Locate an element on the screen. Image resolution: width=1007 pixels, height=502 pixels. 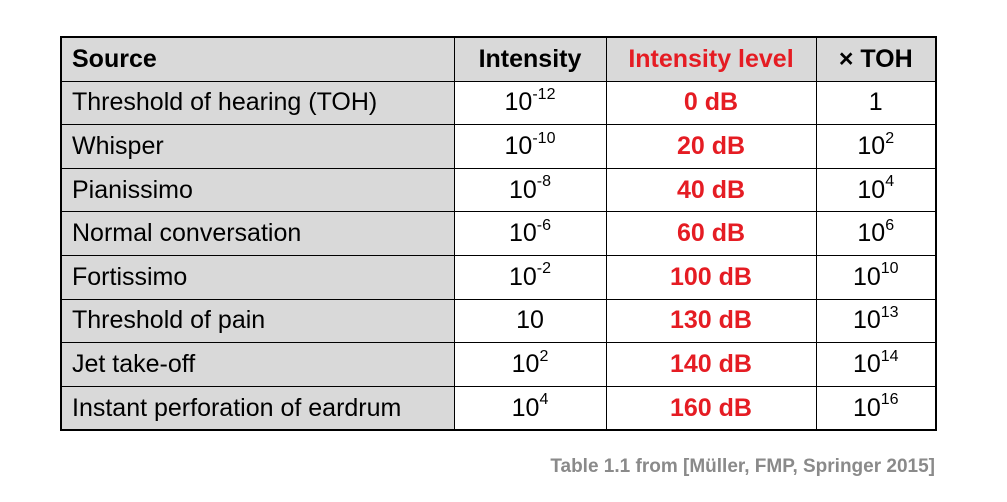
table-row: Threshold of pain 10 130 dB 1013 is located at coordinates (498, 321).